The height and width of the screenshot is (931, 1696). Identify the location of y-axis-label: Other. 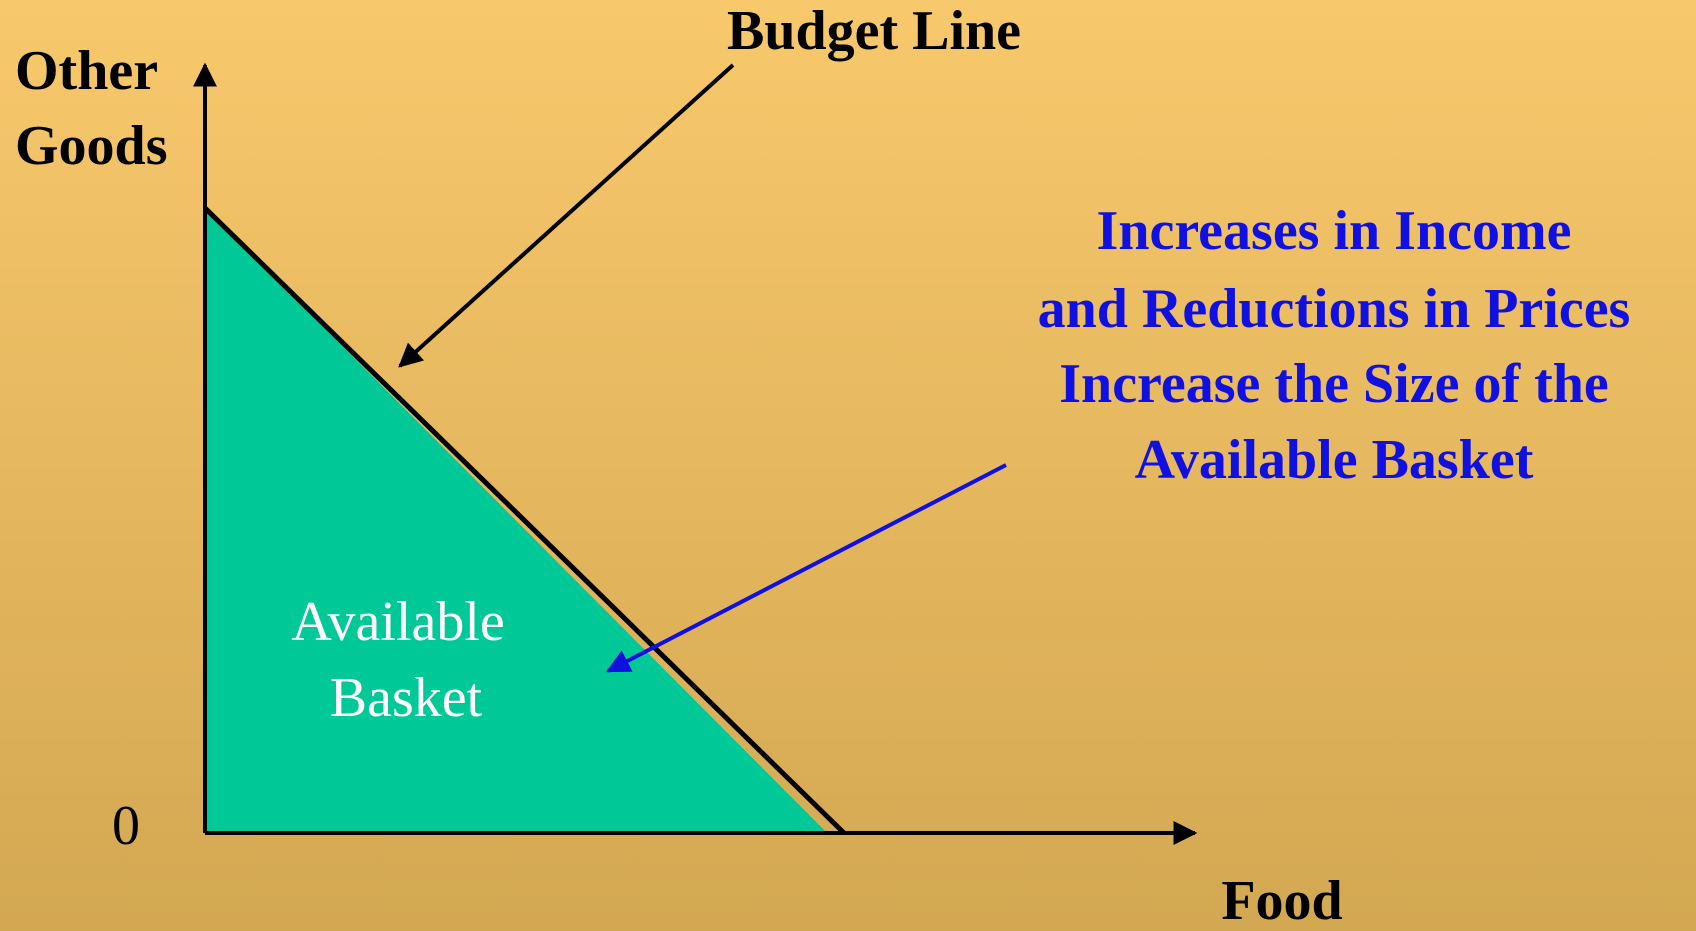
(86, 71).